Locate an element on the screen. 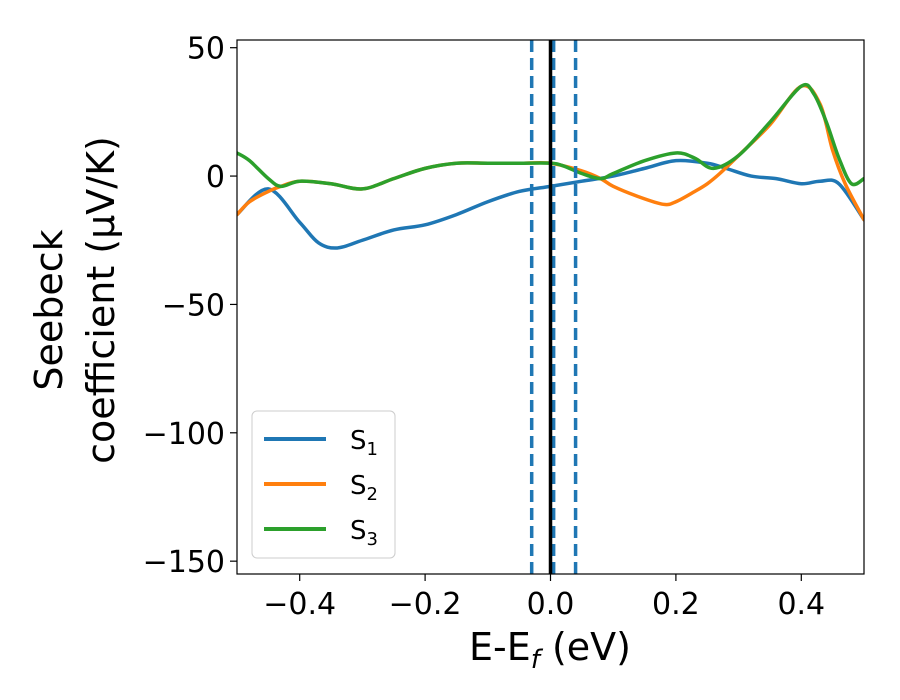  series-line-s3 is located at coordinates (550, 136).